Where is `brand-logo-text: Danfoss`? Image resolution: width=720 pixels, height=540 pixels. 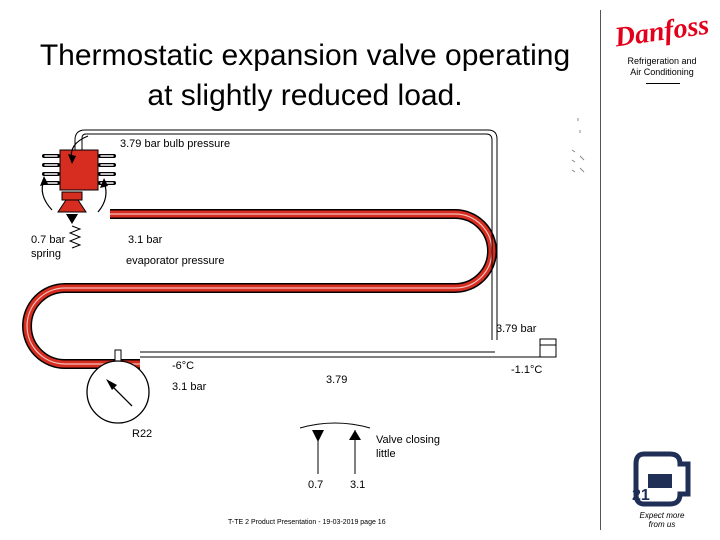 brand-logo-text: Danfoss is located at coordinates (661, 30).